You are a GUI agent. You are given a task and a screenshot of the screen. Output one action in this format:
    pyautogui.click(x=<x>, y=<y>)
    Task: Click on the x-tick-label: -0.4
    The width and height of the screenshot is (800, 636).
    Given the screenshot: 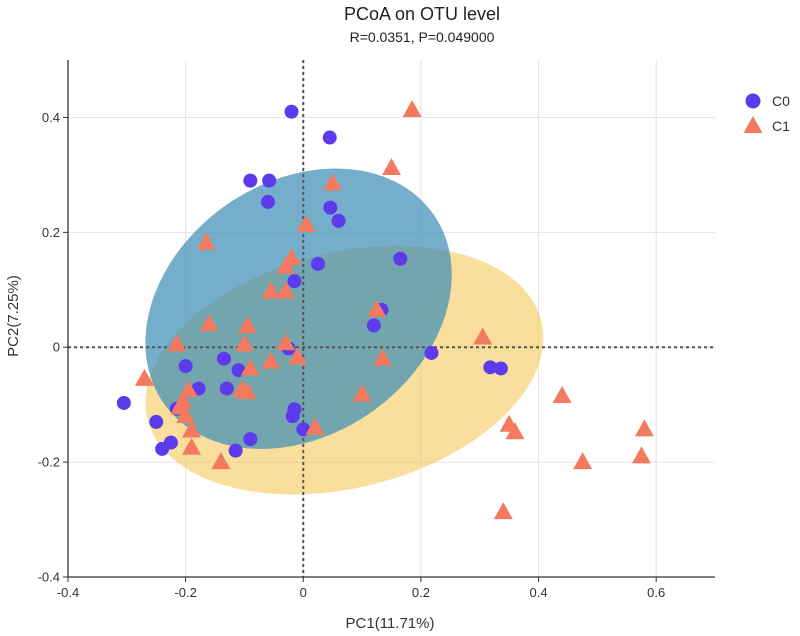 What is the action you would take?
    pyautogui.click(x=68, y=592)
    